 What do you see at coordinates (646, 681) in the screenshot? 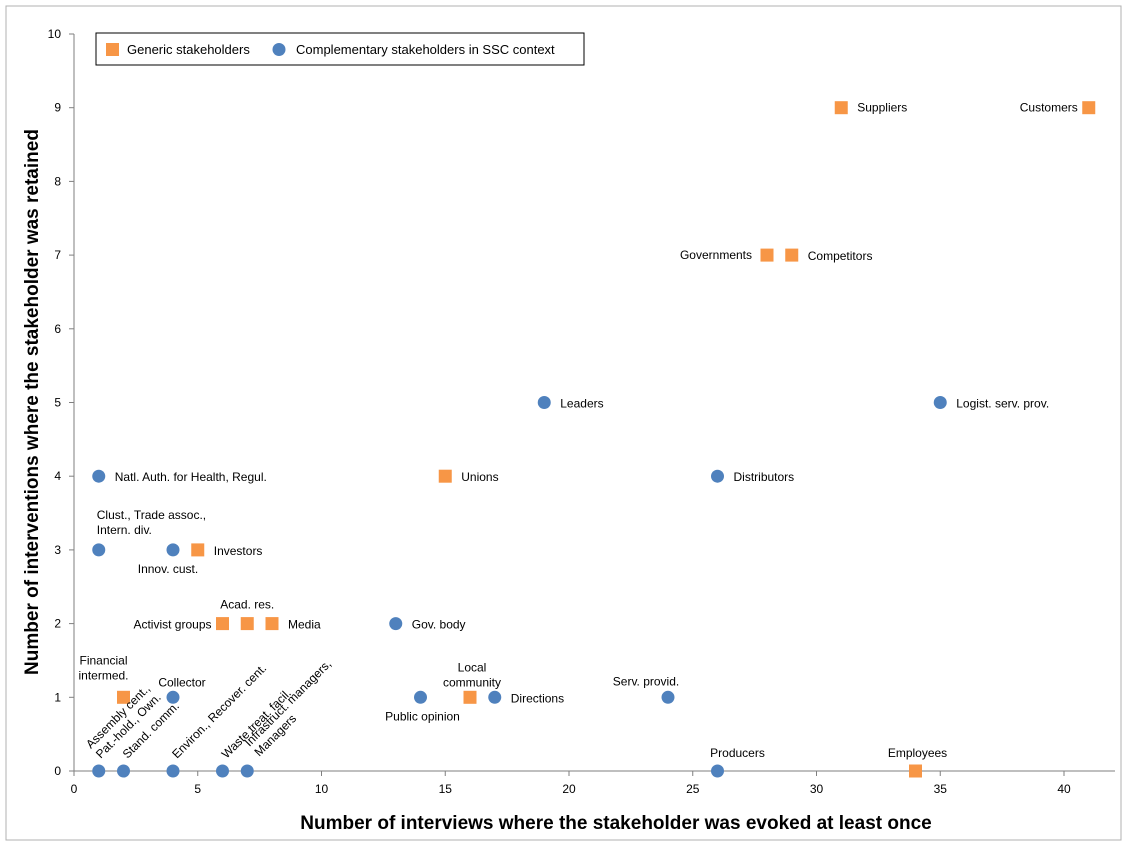
I see `point-label: Serv. provid.` at bounding box center [646, 681].